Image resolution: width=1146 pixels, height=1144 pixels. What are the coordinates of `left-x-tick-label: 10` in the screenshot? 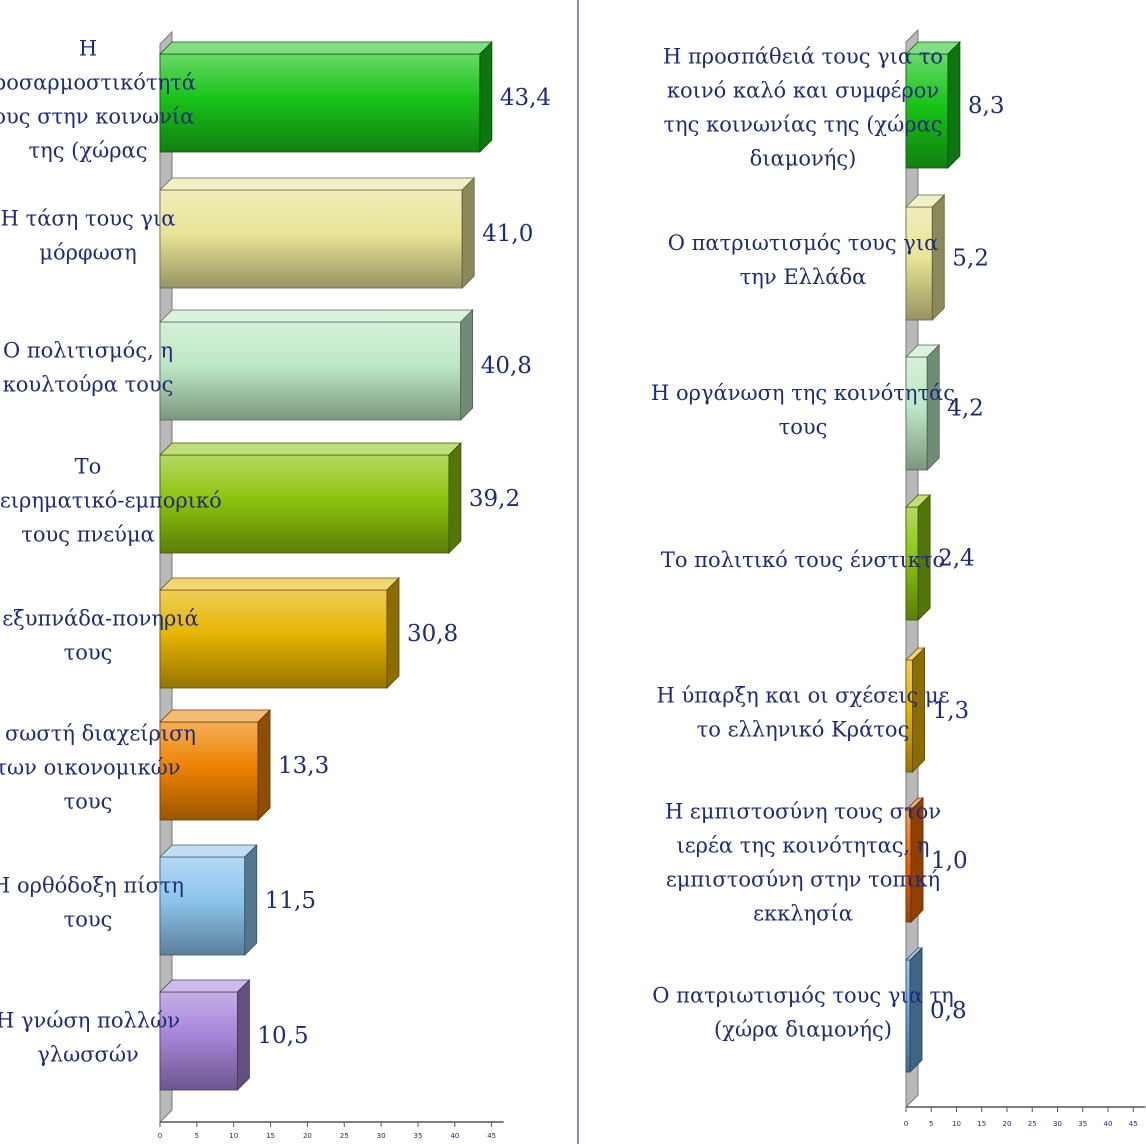 It's located at (233, 1136).